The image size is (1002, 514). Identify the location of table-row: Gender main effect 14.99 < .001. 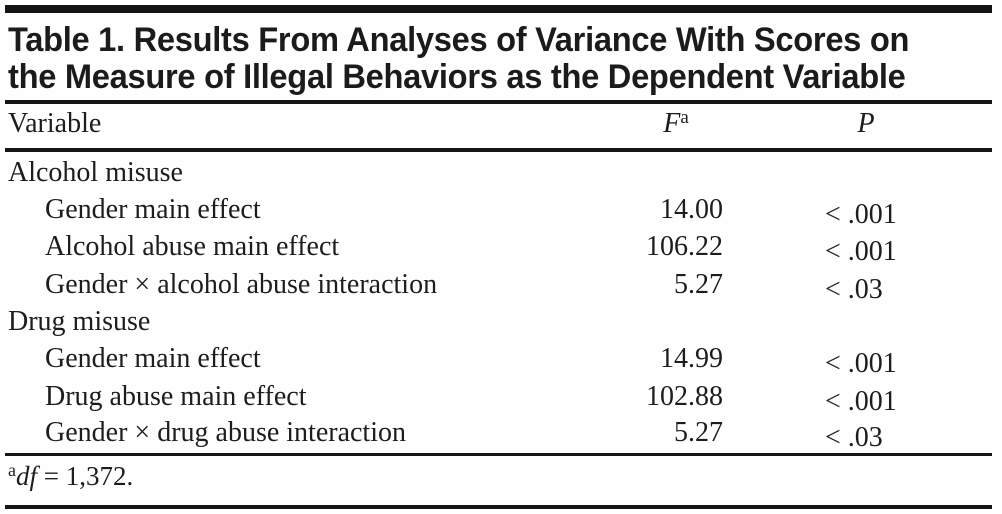
(501, 359).